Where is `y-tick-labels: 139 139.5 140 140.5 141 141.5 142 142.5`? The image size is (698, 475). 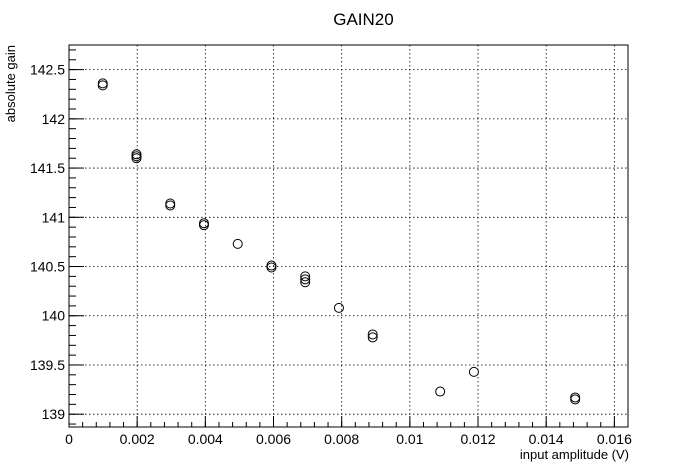 y-tick-labels: 139 139.5 140 140.5 141 141.5 142 142.5 is located at coordinates (47, 242).